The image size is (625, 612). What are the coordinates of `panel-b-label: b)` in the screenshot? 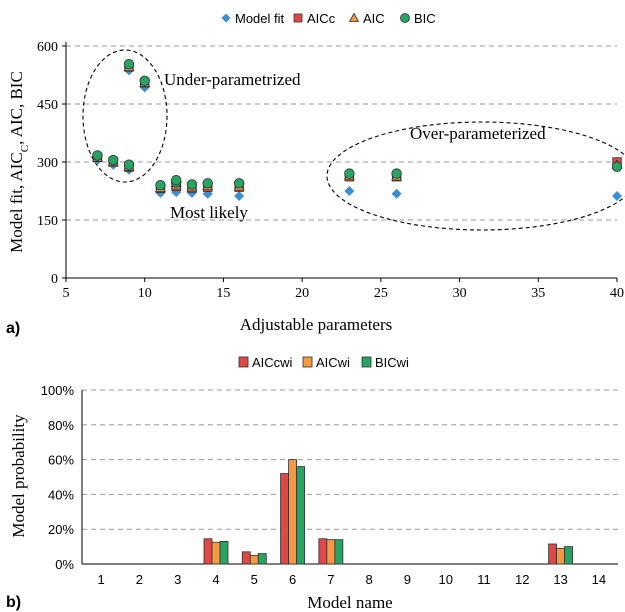 It's located at (13, 602).